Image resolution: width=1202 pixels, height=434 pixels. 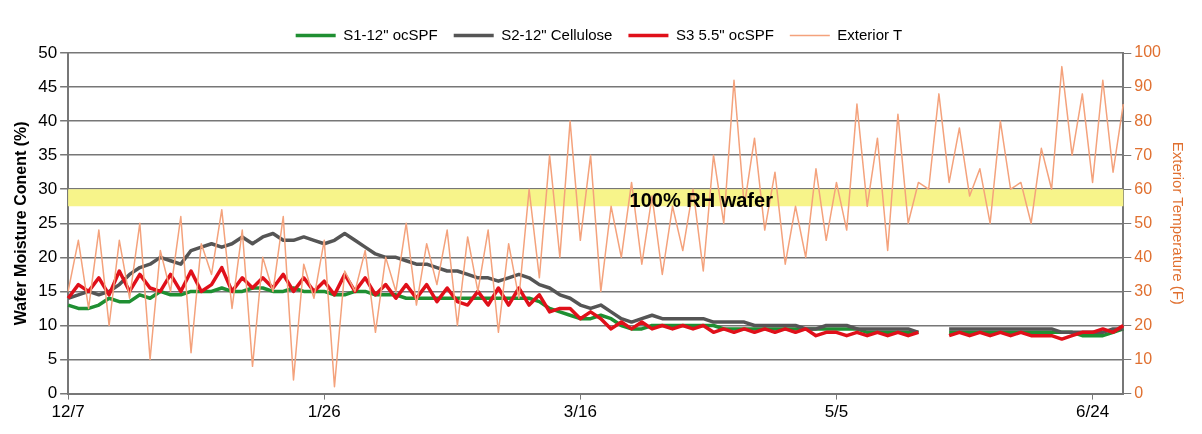 What do you see at coordinates (836, 412) in the screenshot?
I see `x-tick-label: 5/5` at bounding box center [836, 412].